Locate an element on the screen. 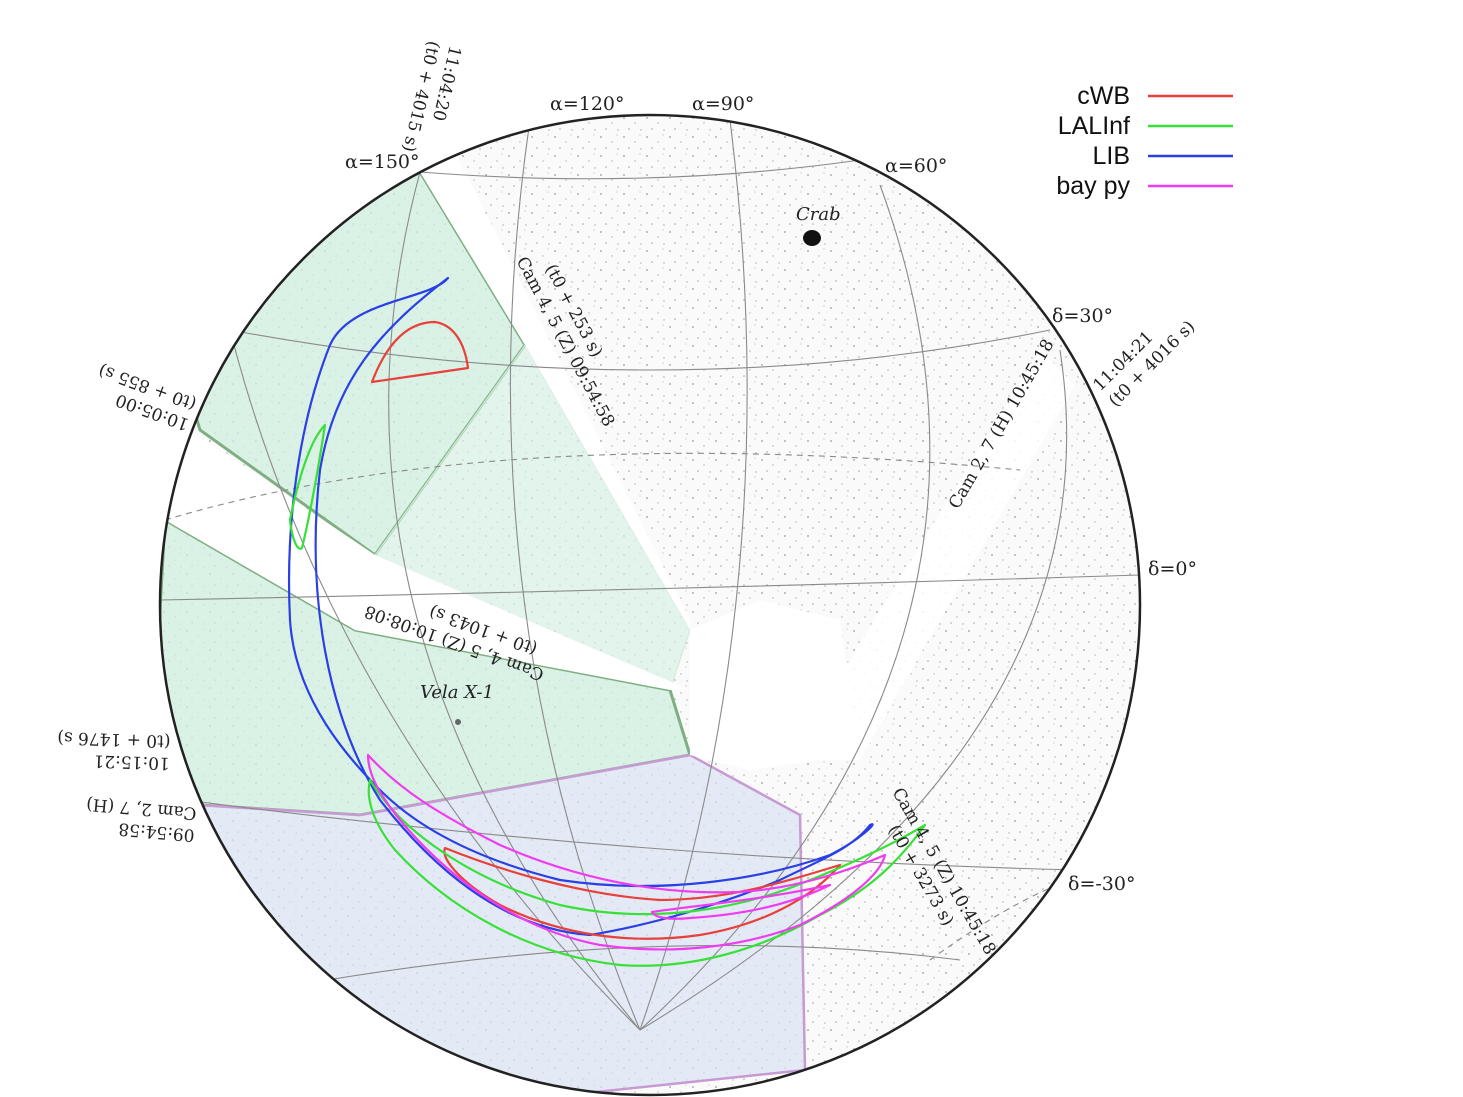 The image size is (1463, 1097). baypy-contour is located at coordinates (626, 852).